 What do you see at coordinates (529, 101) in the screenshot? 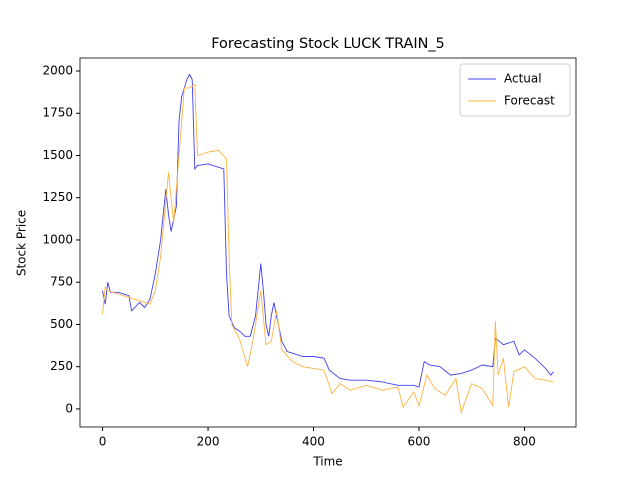
I see `legend-label: Forecast` at bounding box center [529, 101].